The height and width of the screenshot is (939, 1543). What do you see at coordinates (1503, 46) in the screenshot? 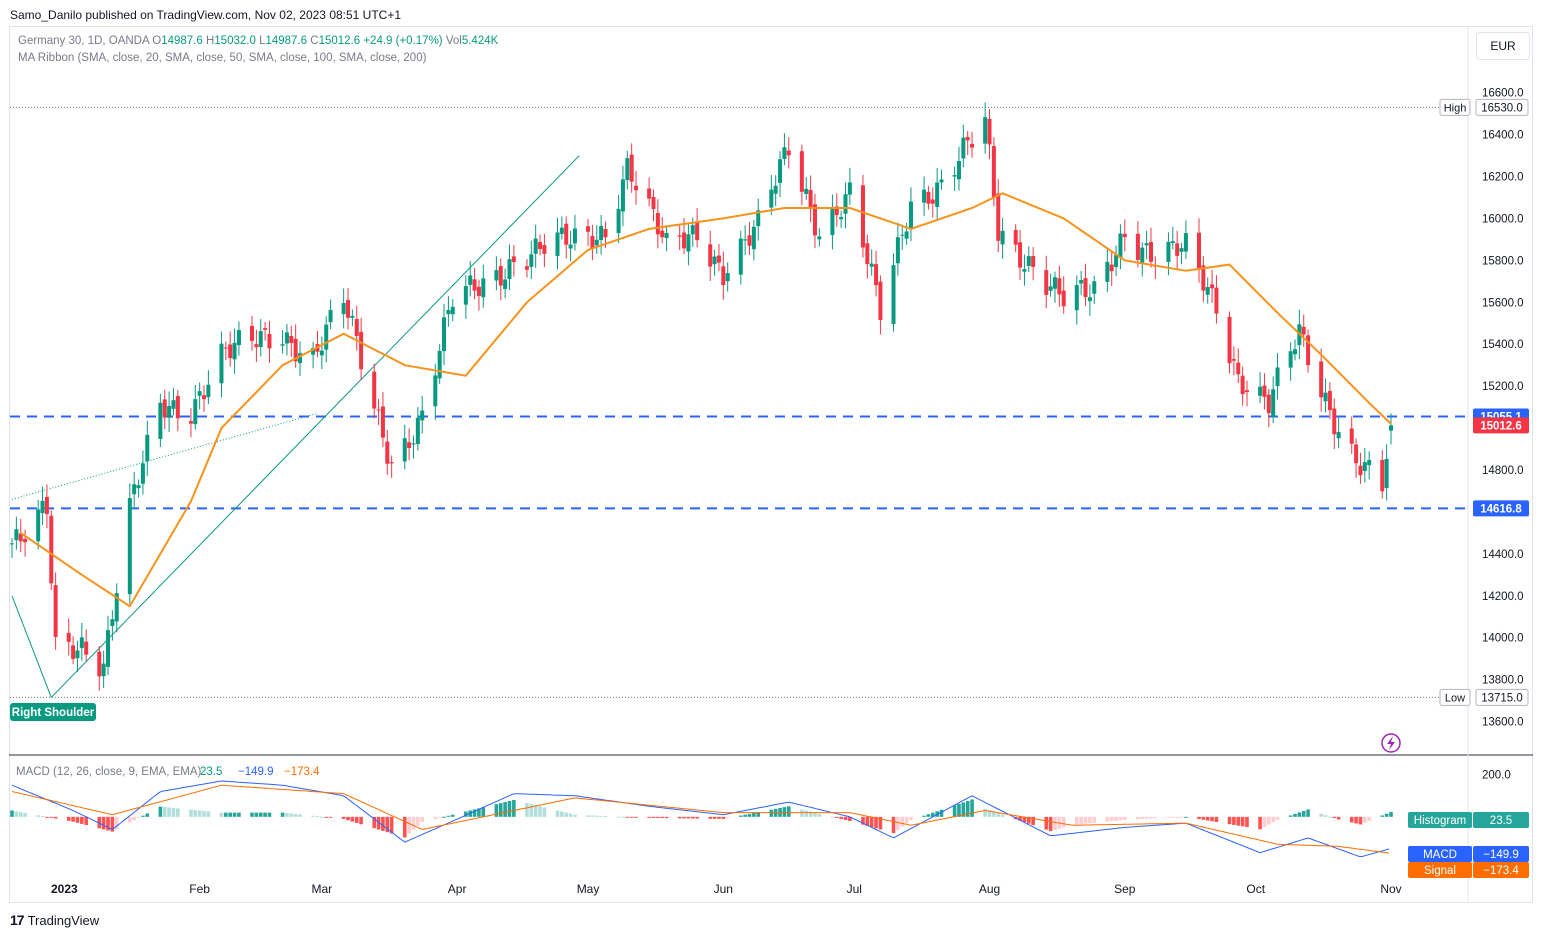
I see `currency-button: EUR` at bounding box center [1503, 46].